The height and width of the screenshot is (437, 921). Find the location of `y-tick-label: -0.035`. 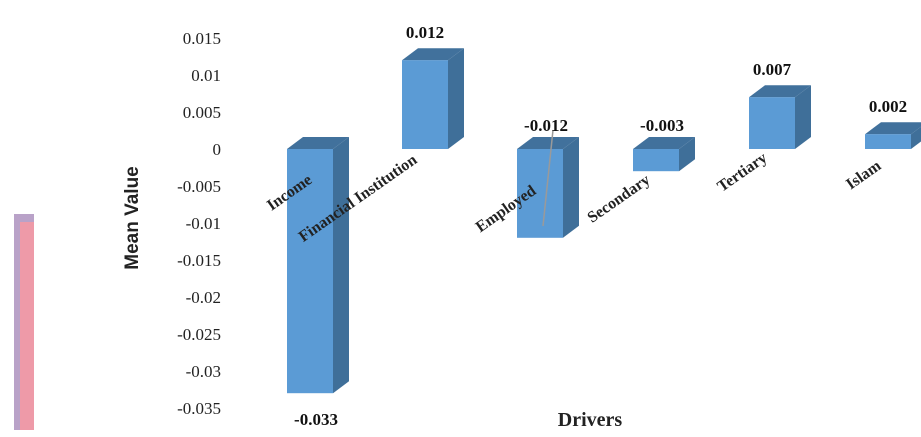

y-tick-label: -0.035 is located at coordinates (199, 408).